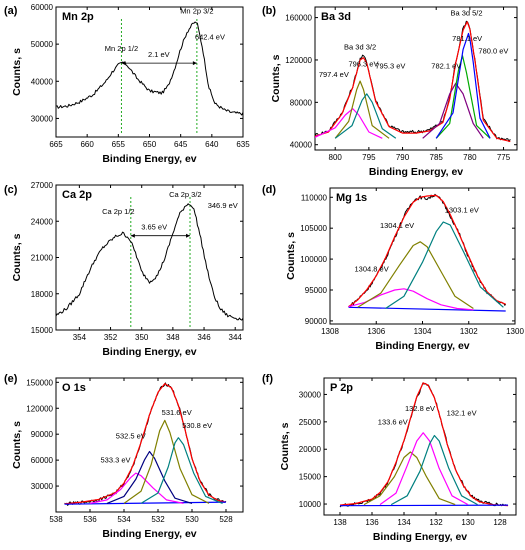 The height and width of the screenshot is (550, 525). I want to click on peak-annotation: 133.6 eV, so click(393, 422).